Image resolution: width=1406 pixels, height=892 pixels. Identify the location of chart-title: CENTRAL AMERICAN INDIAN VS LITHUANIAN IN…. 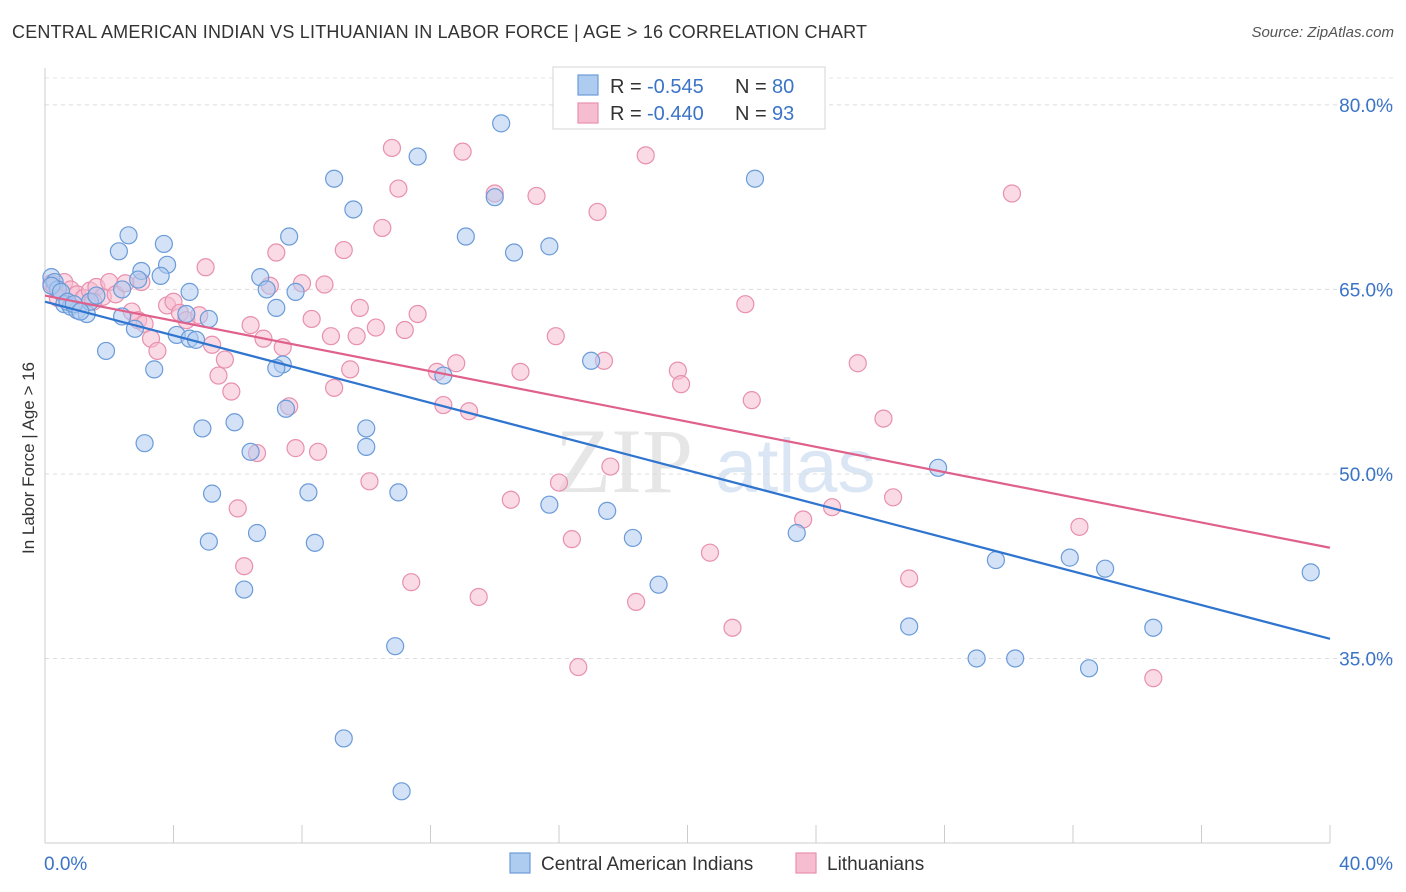
(440, 32).